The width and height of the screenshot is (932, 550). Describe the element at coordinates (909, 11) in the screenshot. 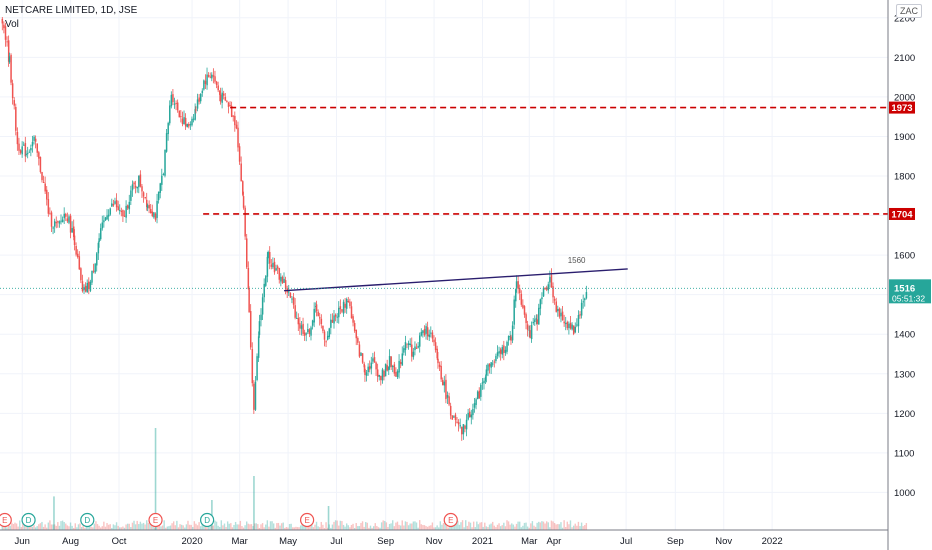

I see `currency-button: ZAC` at that location.